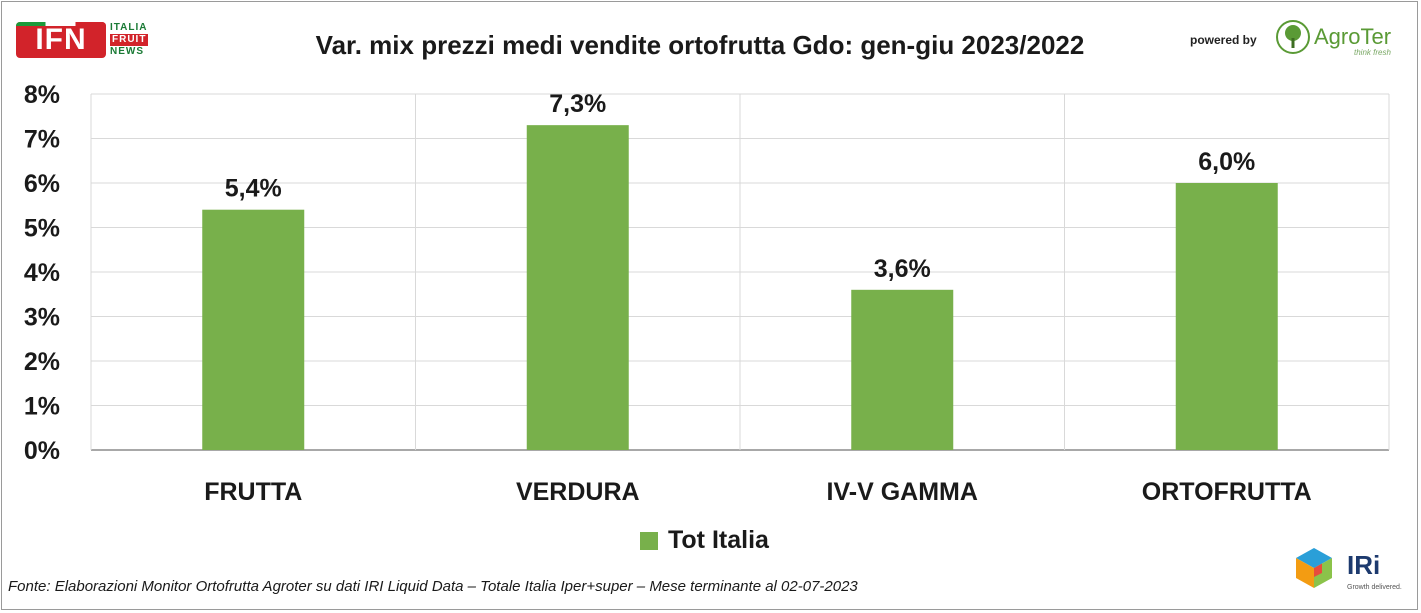 This screenshot has width=1421, height=613. Describe the element at coordinates (758, 492) in the screenshot. I see `x-axis-ticks: FRUTTA VERDURA IV-V GAMMA ORTOFRUTTA` at that location.